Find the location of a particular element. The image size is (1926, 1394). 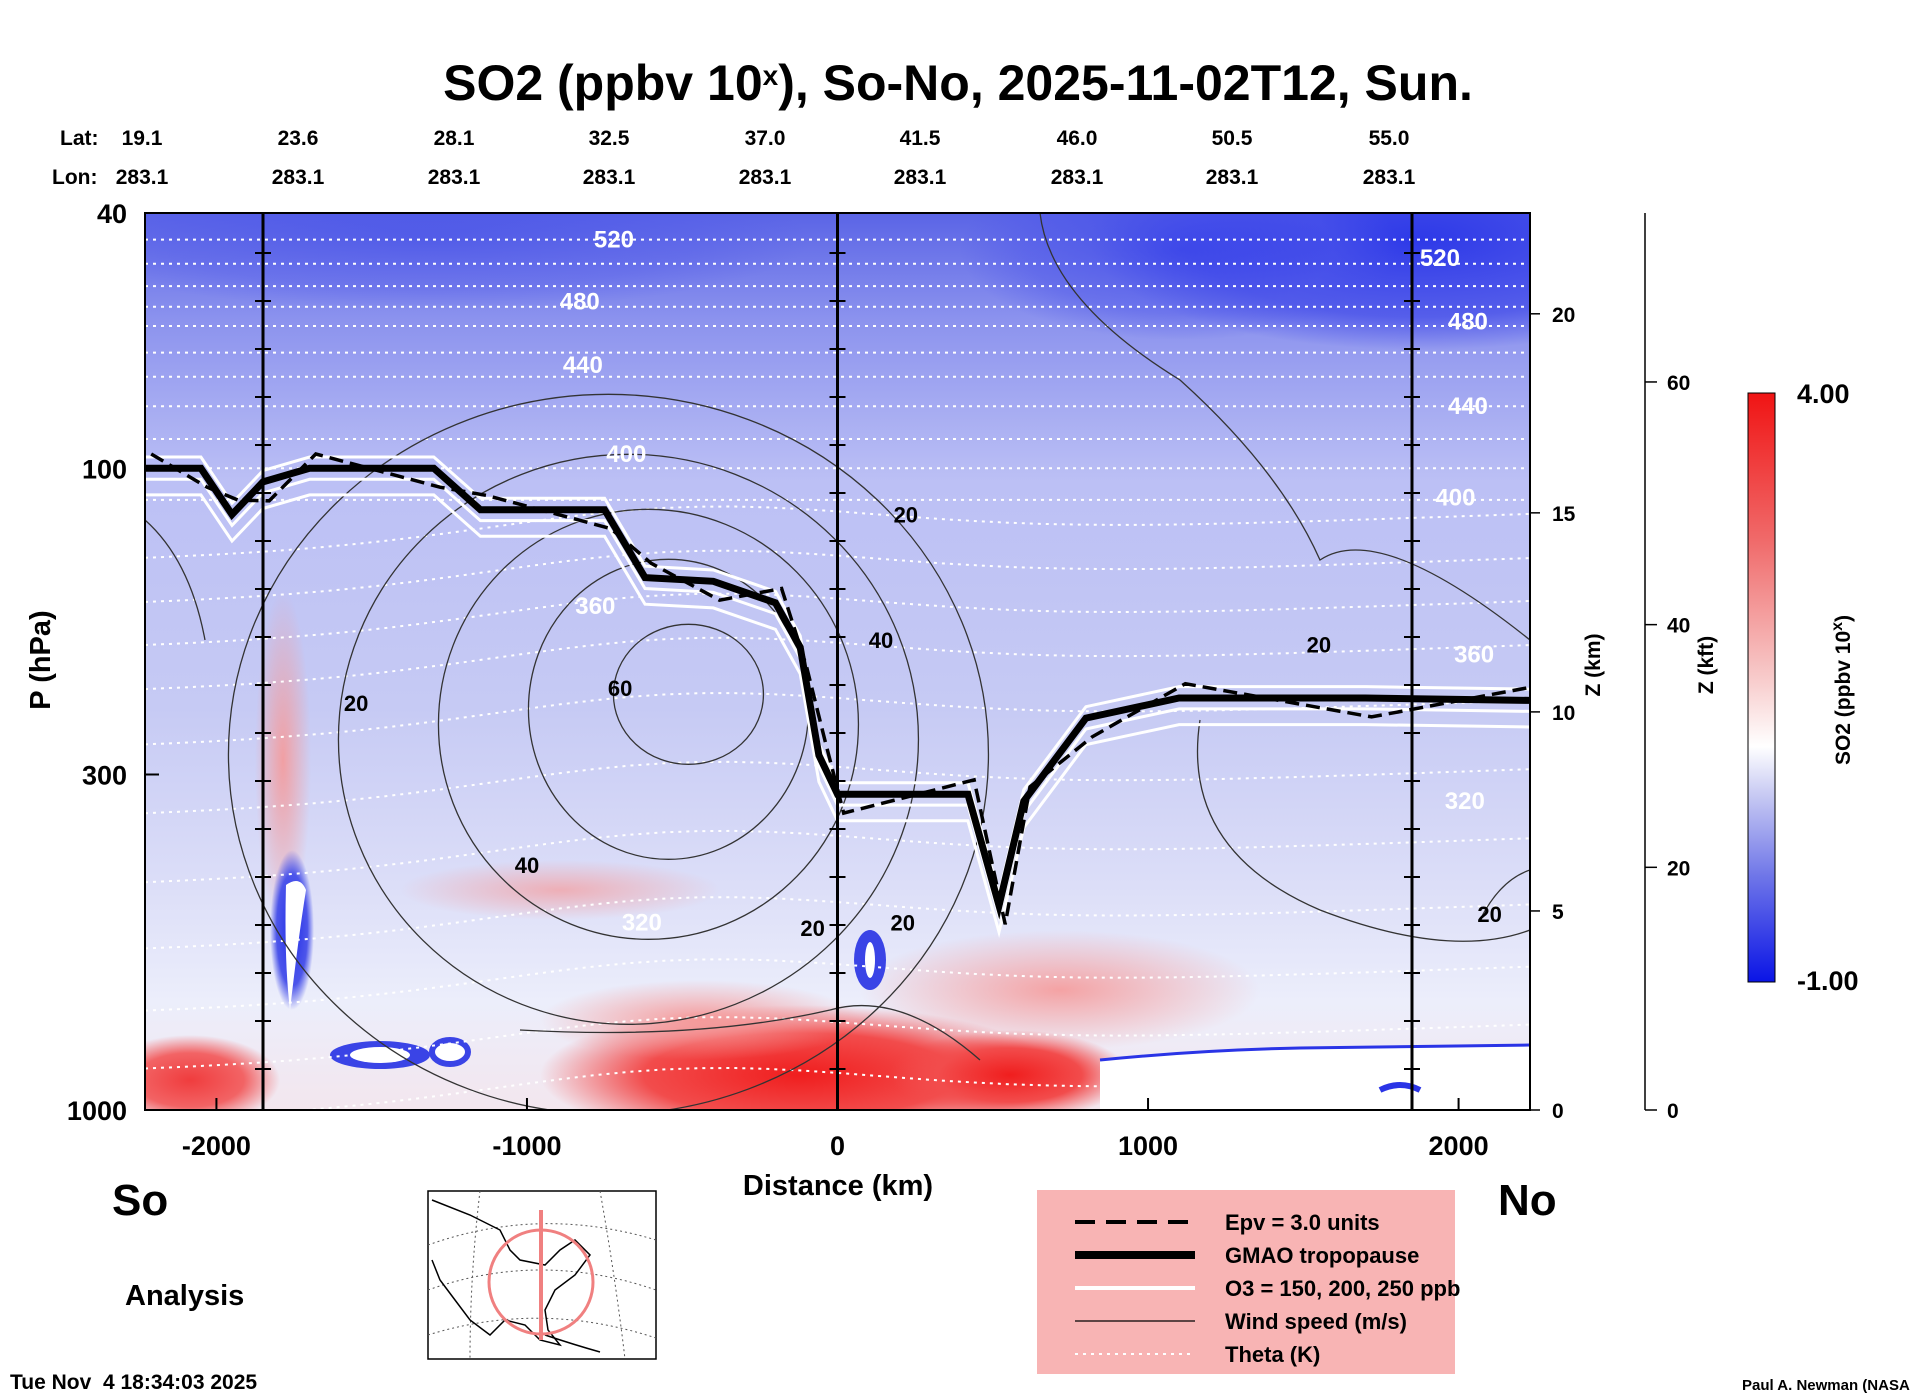

lat-label: Lat: is located at coordinates (79, 138).